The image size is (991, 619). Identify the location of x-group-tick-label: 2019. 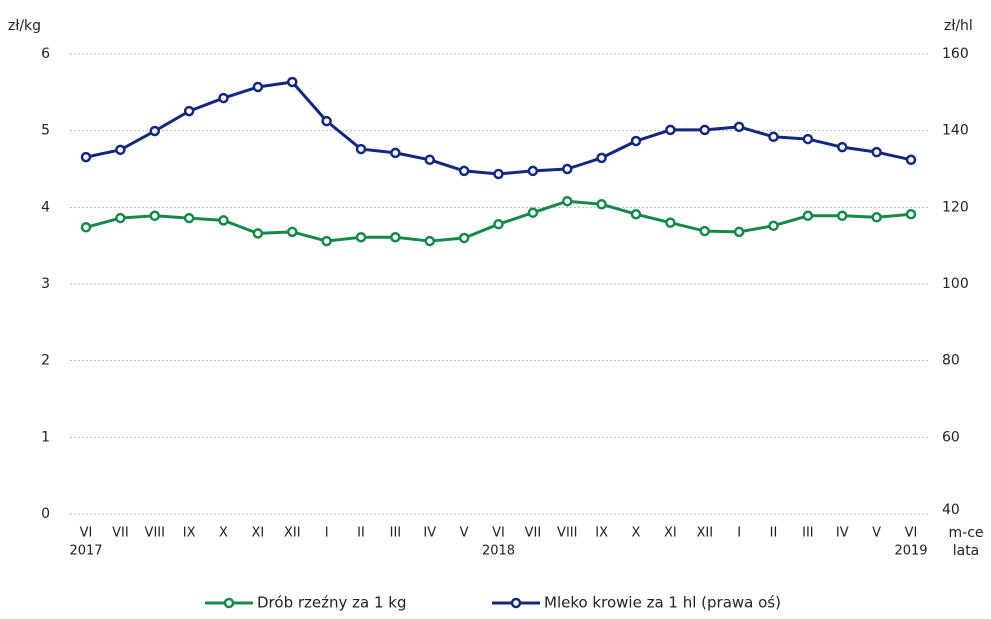
(910, 551).